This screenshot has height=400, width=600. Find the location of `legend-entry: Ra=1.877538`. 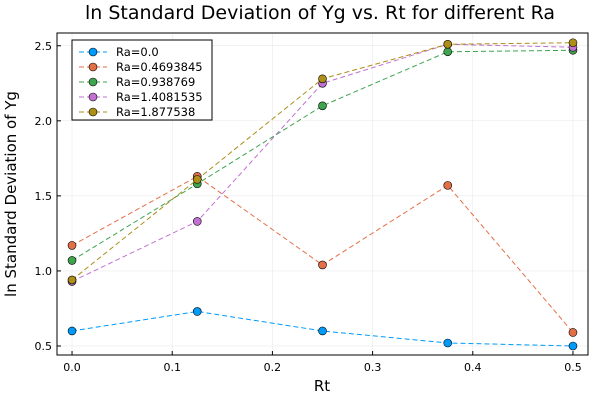

legend-entry: Ra=1.877538 is located at coordinates (137, 112).